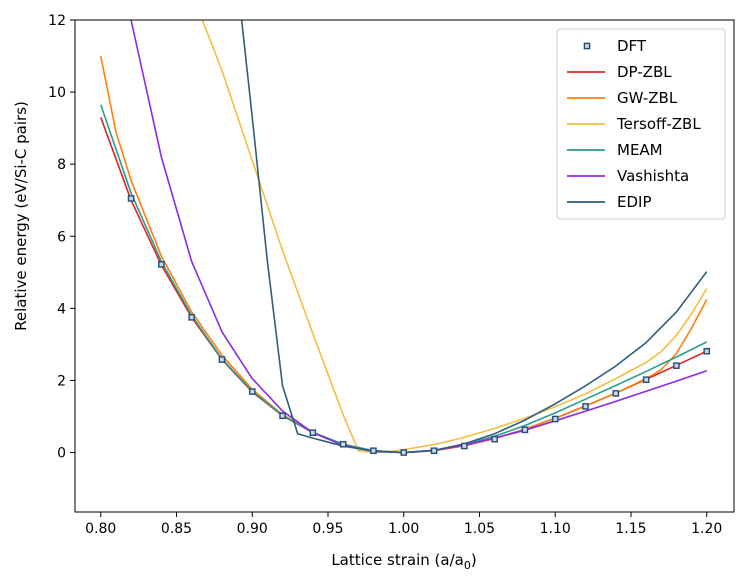 The height and width of the screenshot is (581, 747). I want to click on x-tick-label: 0.90, so click(252, 529).